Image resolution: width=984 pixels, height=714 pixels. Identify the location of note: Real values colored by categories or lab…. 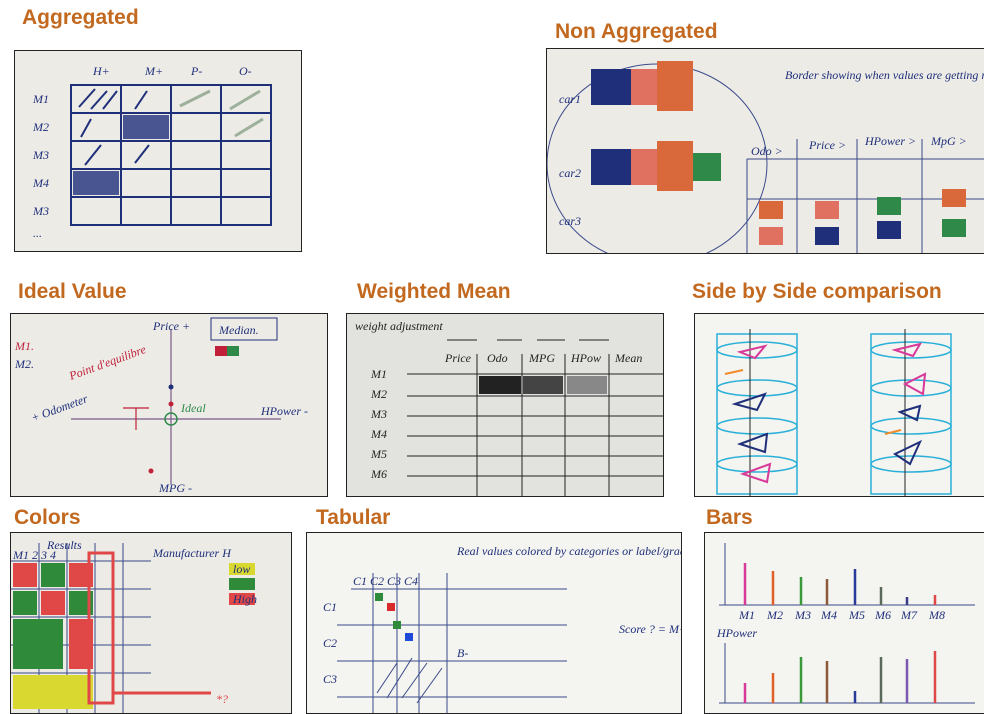
(568, 551).